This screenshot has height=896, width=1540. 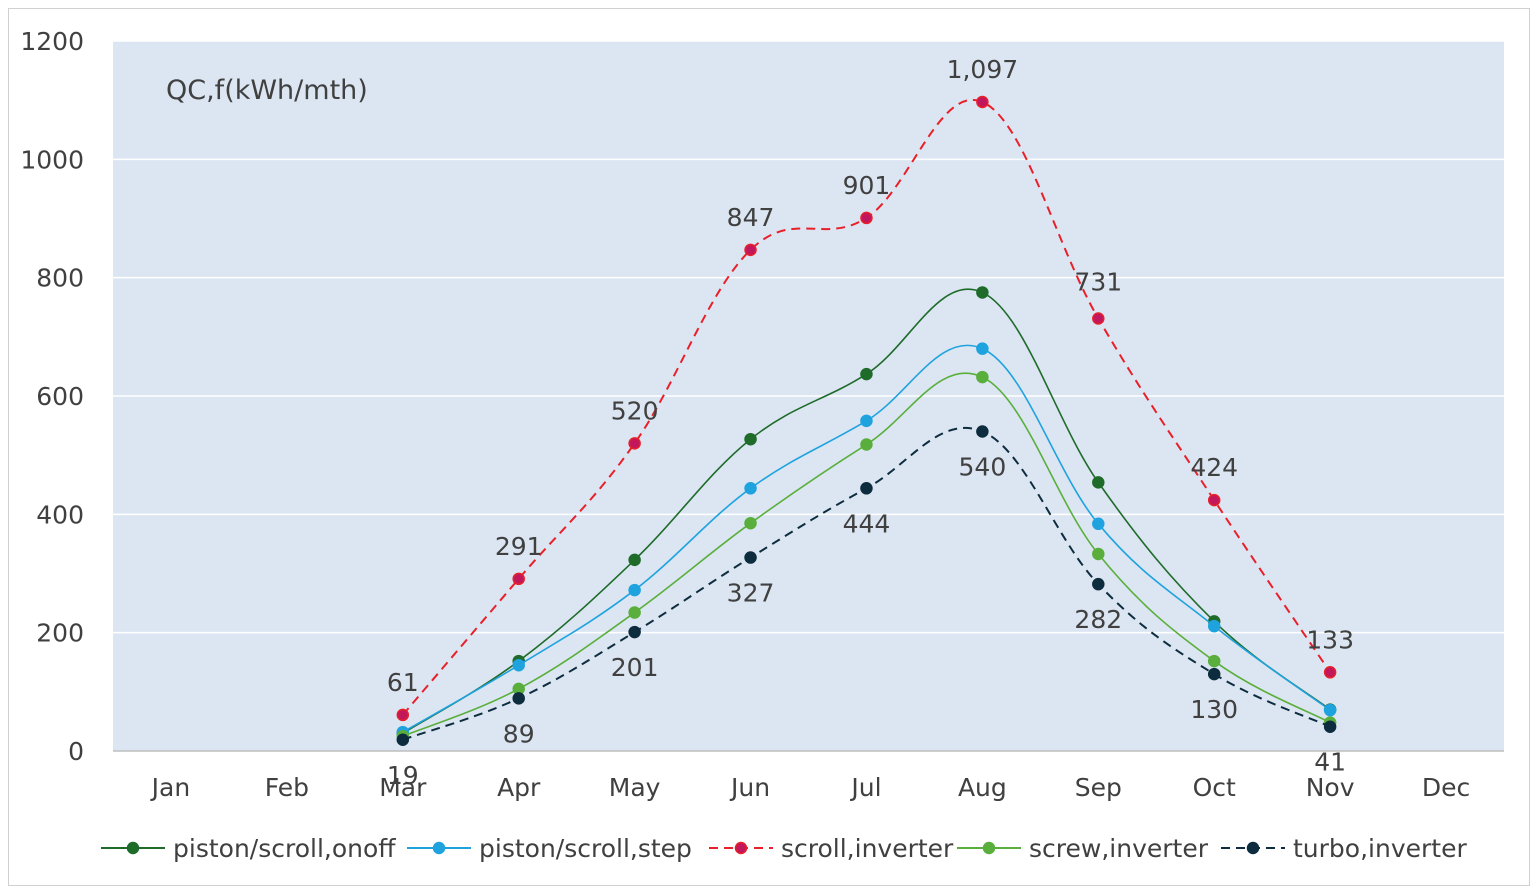 I want to click on data-label: 133, so click(x=1330, y=639).